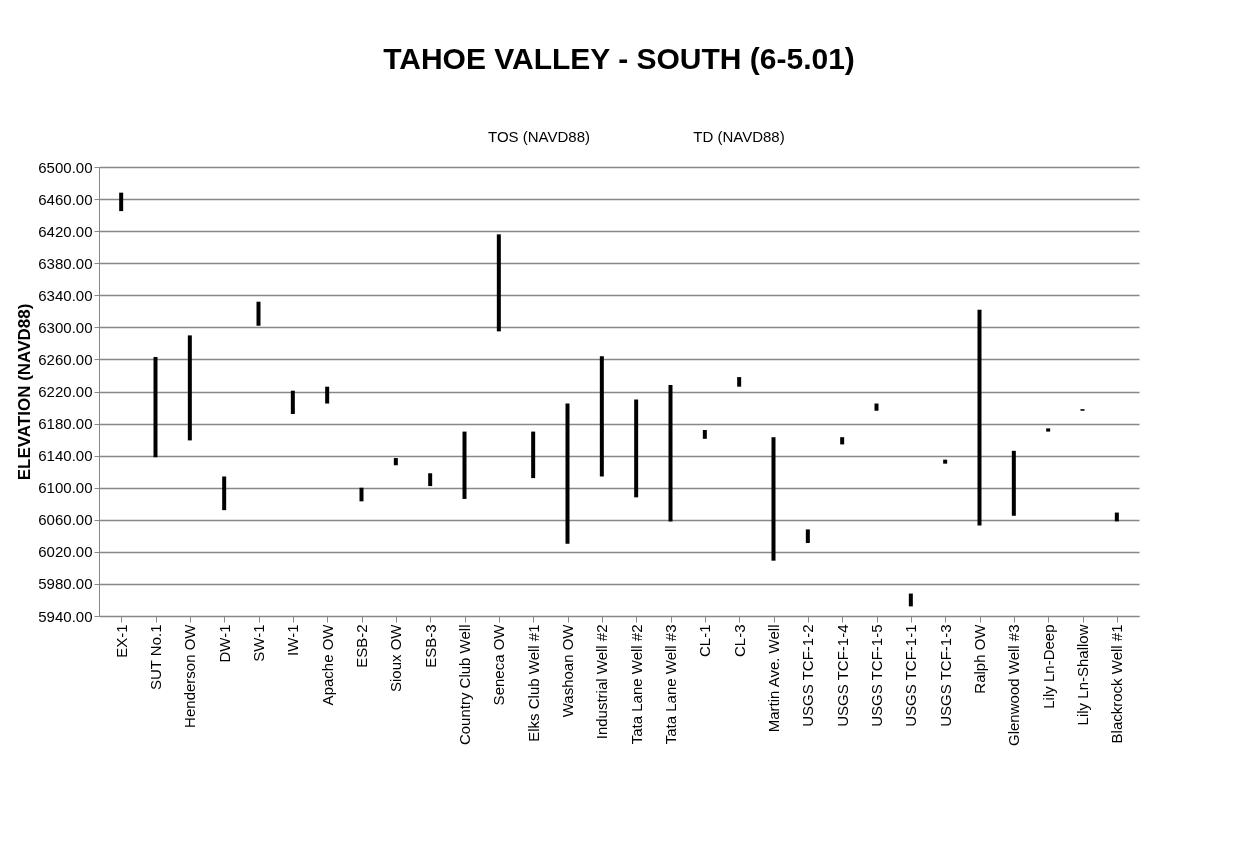 The height and width of the screenshot is (859, 1250). What do you see at coordinates (945, 675) in the screenshot?
I see `x-tick-label: USGS TCF-1-3` at bounding box center [945, 675].